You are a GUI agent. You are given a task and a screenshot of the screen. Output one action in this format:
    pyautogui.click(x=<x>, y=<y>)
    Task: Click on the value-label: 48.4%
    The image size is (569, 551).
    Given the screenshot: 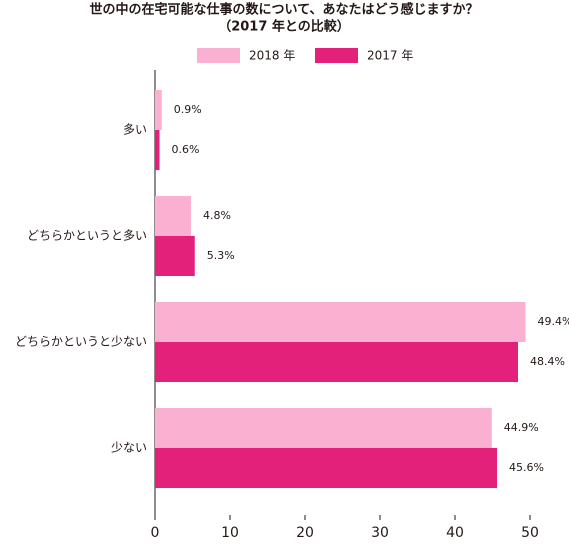 What is the action you would take?
    pyautogui.click(x=547, y=361)
    